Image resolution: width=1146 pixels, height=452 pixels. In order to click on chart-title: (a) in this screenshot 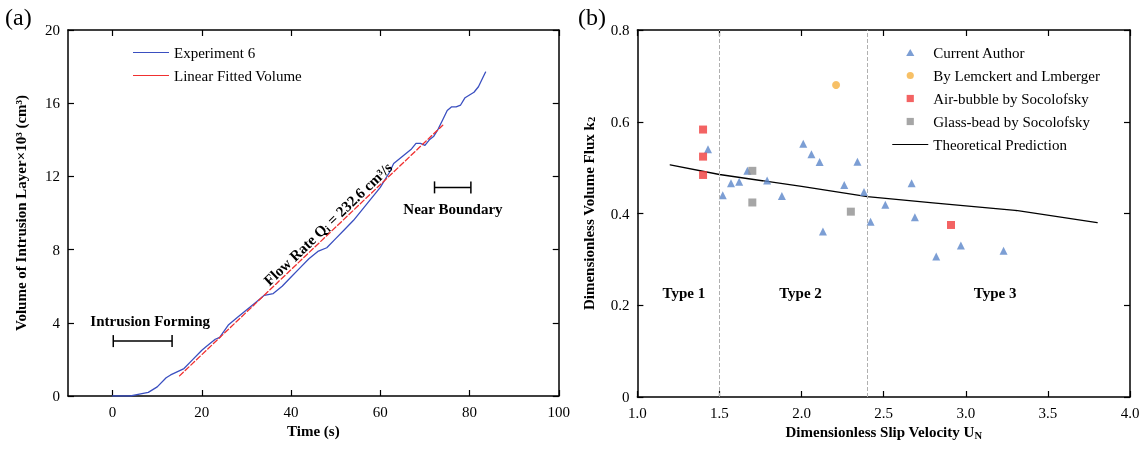, I will do `click(18, 17)`.